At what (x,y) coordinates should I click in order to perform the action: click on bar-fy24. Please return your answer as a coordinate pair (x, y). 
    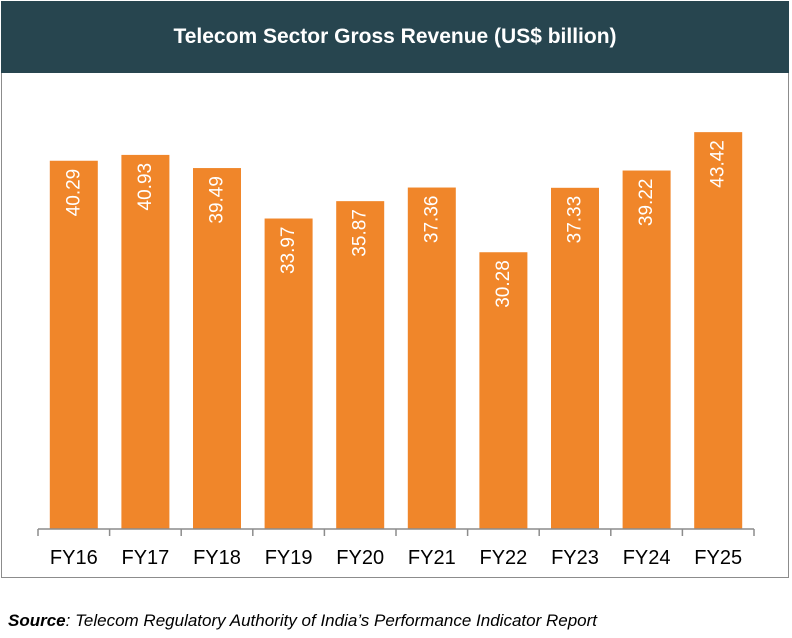
    Looking at the image, I should click on (646, 349).